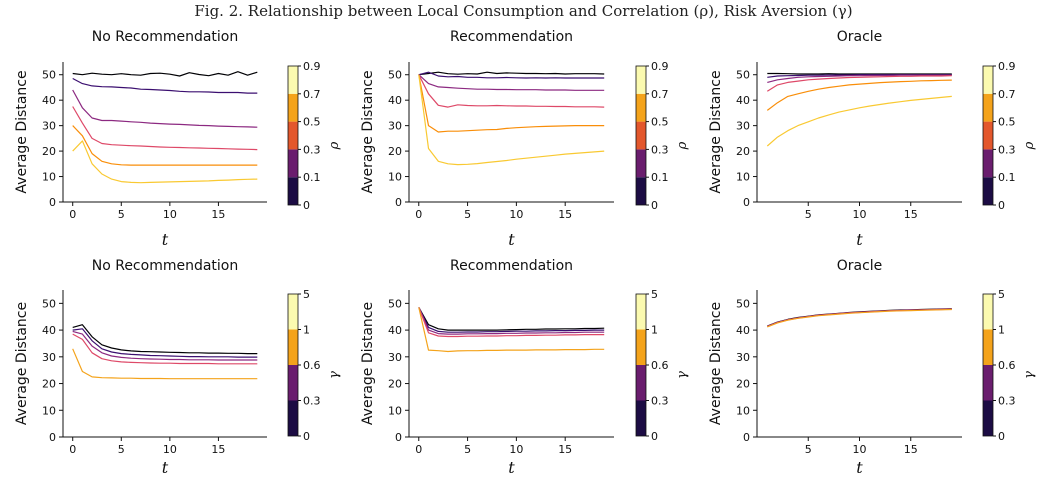 The image size is (1047, 481). What do you see at coordinates (395, 357) in the screenshot?
I see `panel-5-ytick-label: 30` at bounding box center [395, 357].